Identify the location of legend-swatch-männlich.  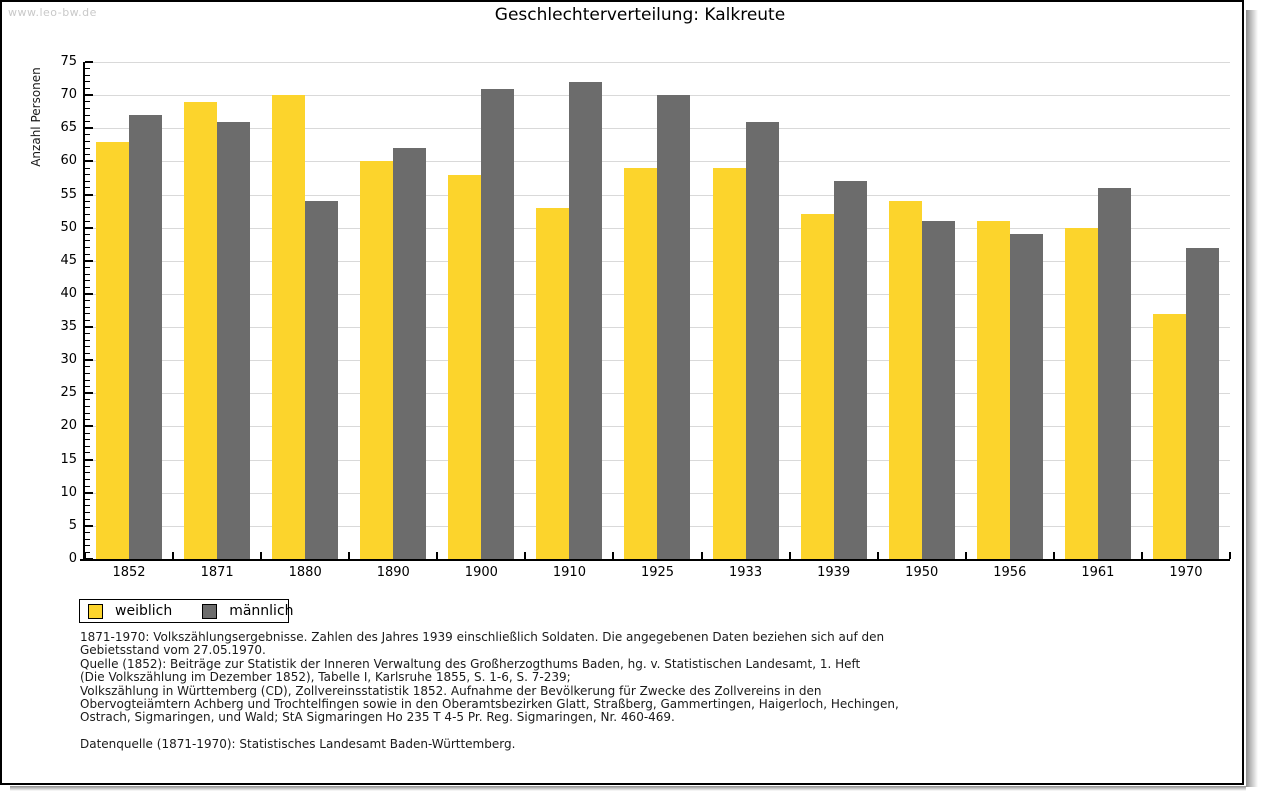
(210, 611).